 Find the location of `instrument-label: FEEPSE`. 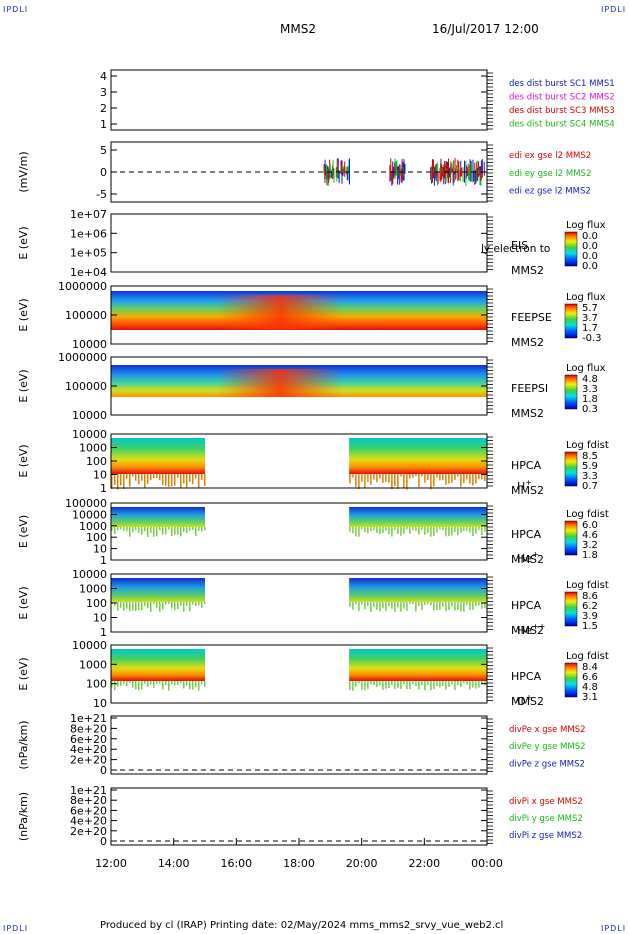

instrument-label: FEEPSE is located at coordinates (531, 317).